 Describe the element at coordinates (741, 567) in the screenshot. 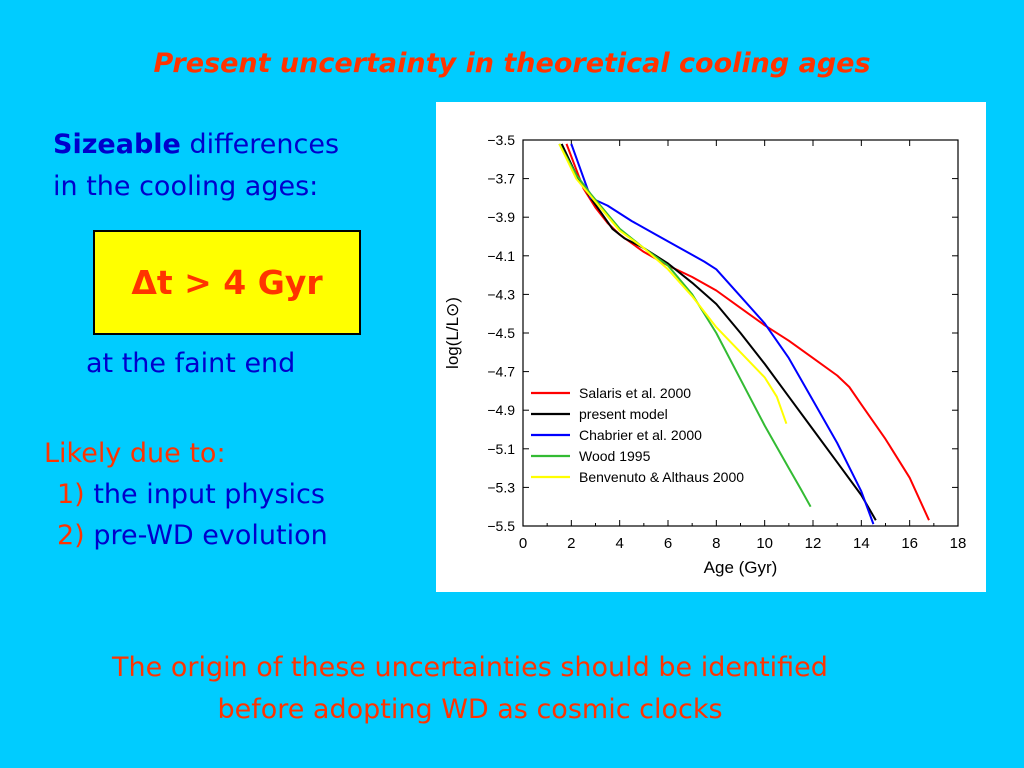

I see `x-axis-label: Age (Gyr)` at that location.